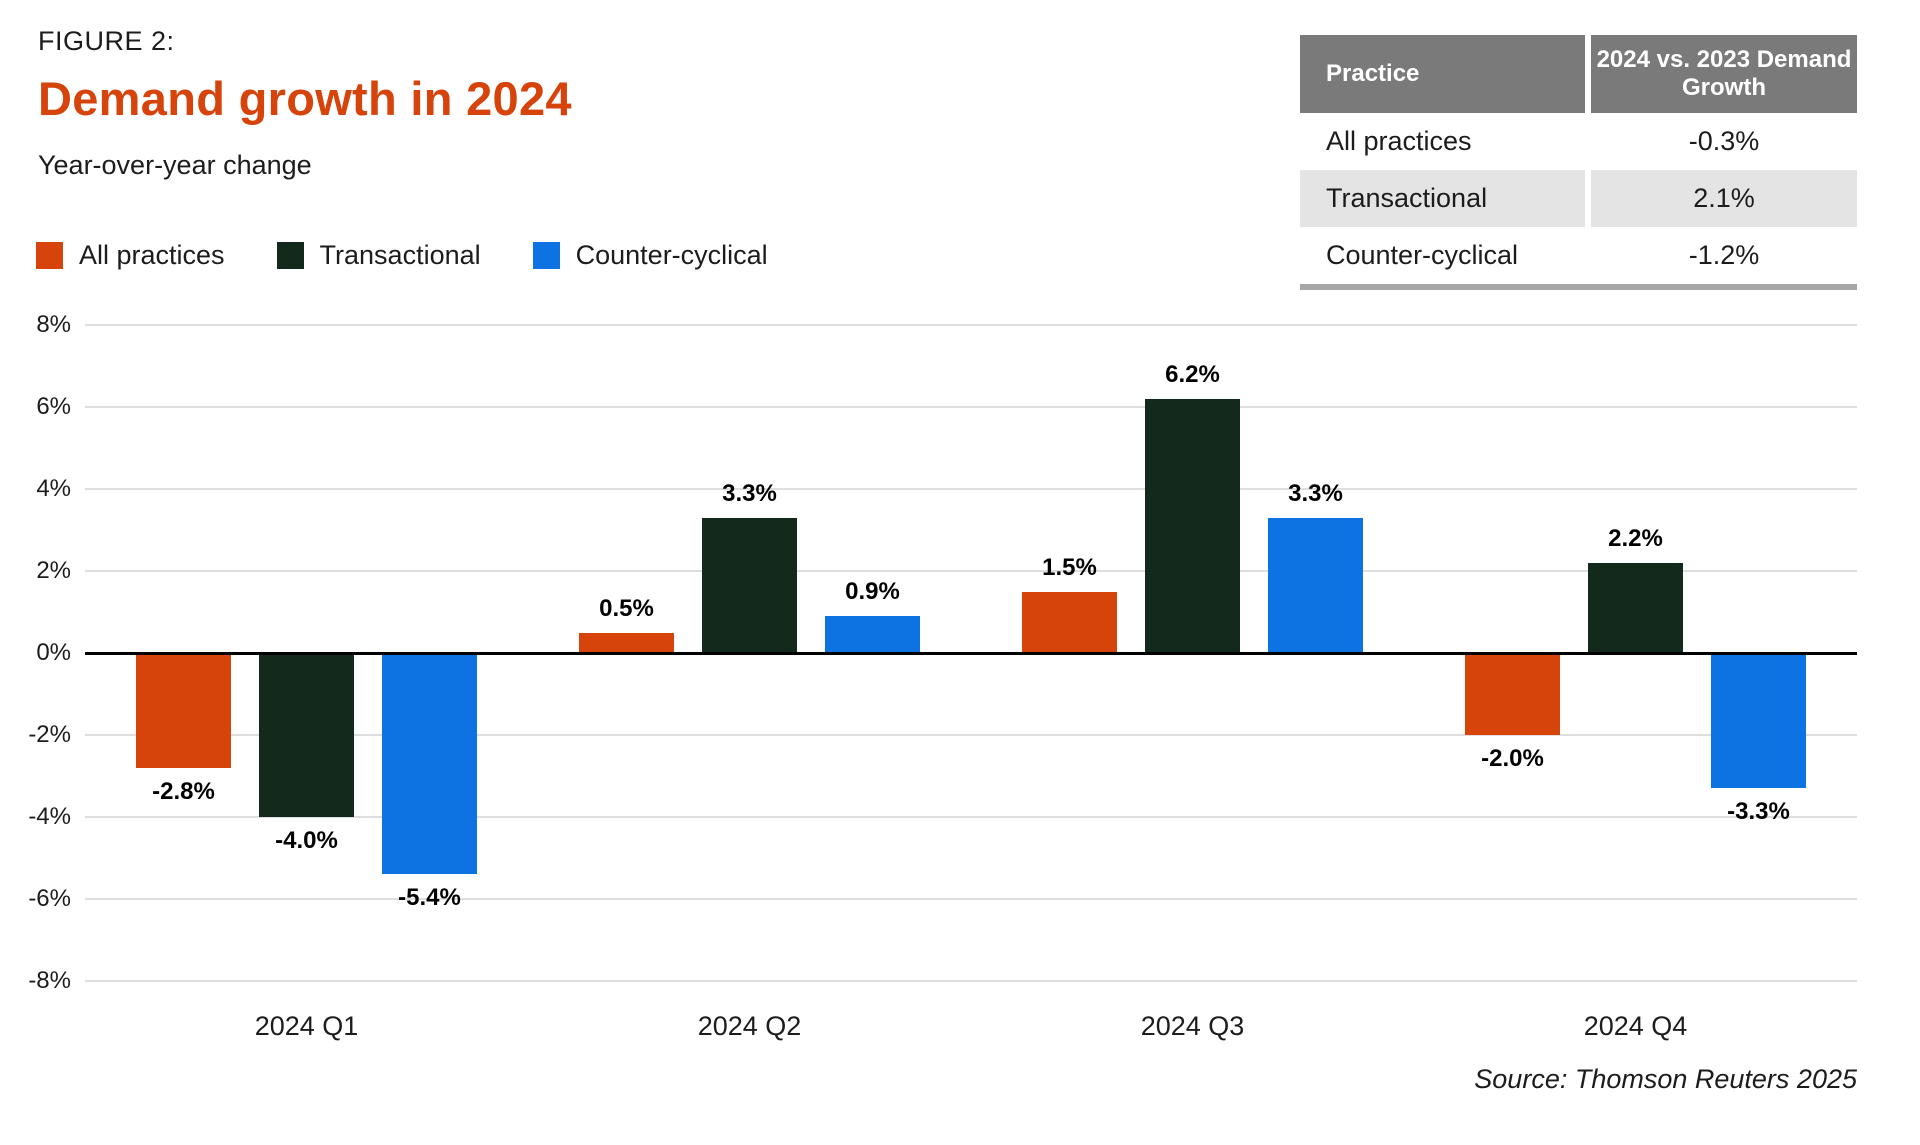  What do you see at coordinates (671, 255) in the screenshot?
I see `legend-label: Counter-cyclical` at bounding box center [671, 255].